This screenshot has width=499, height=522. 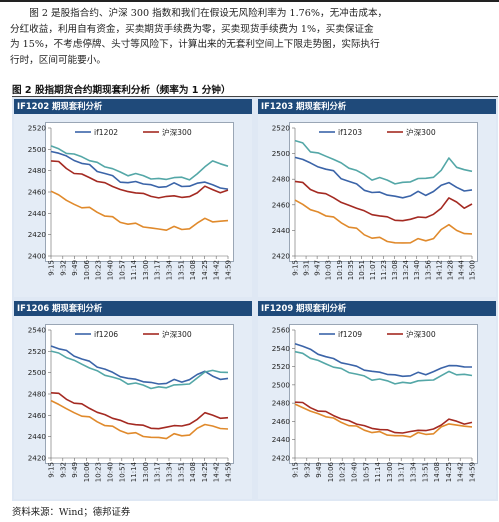 What do you see at coordinates (439, 270) in the screenshot?
I see `x-tick-label: 14:12` at bounding box center [439, 270].